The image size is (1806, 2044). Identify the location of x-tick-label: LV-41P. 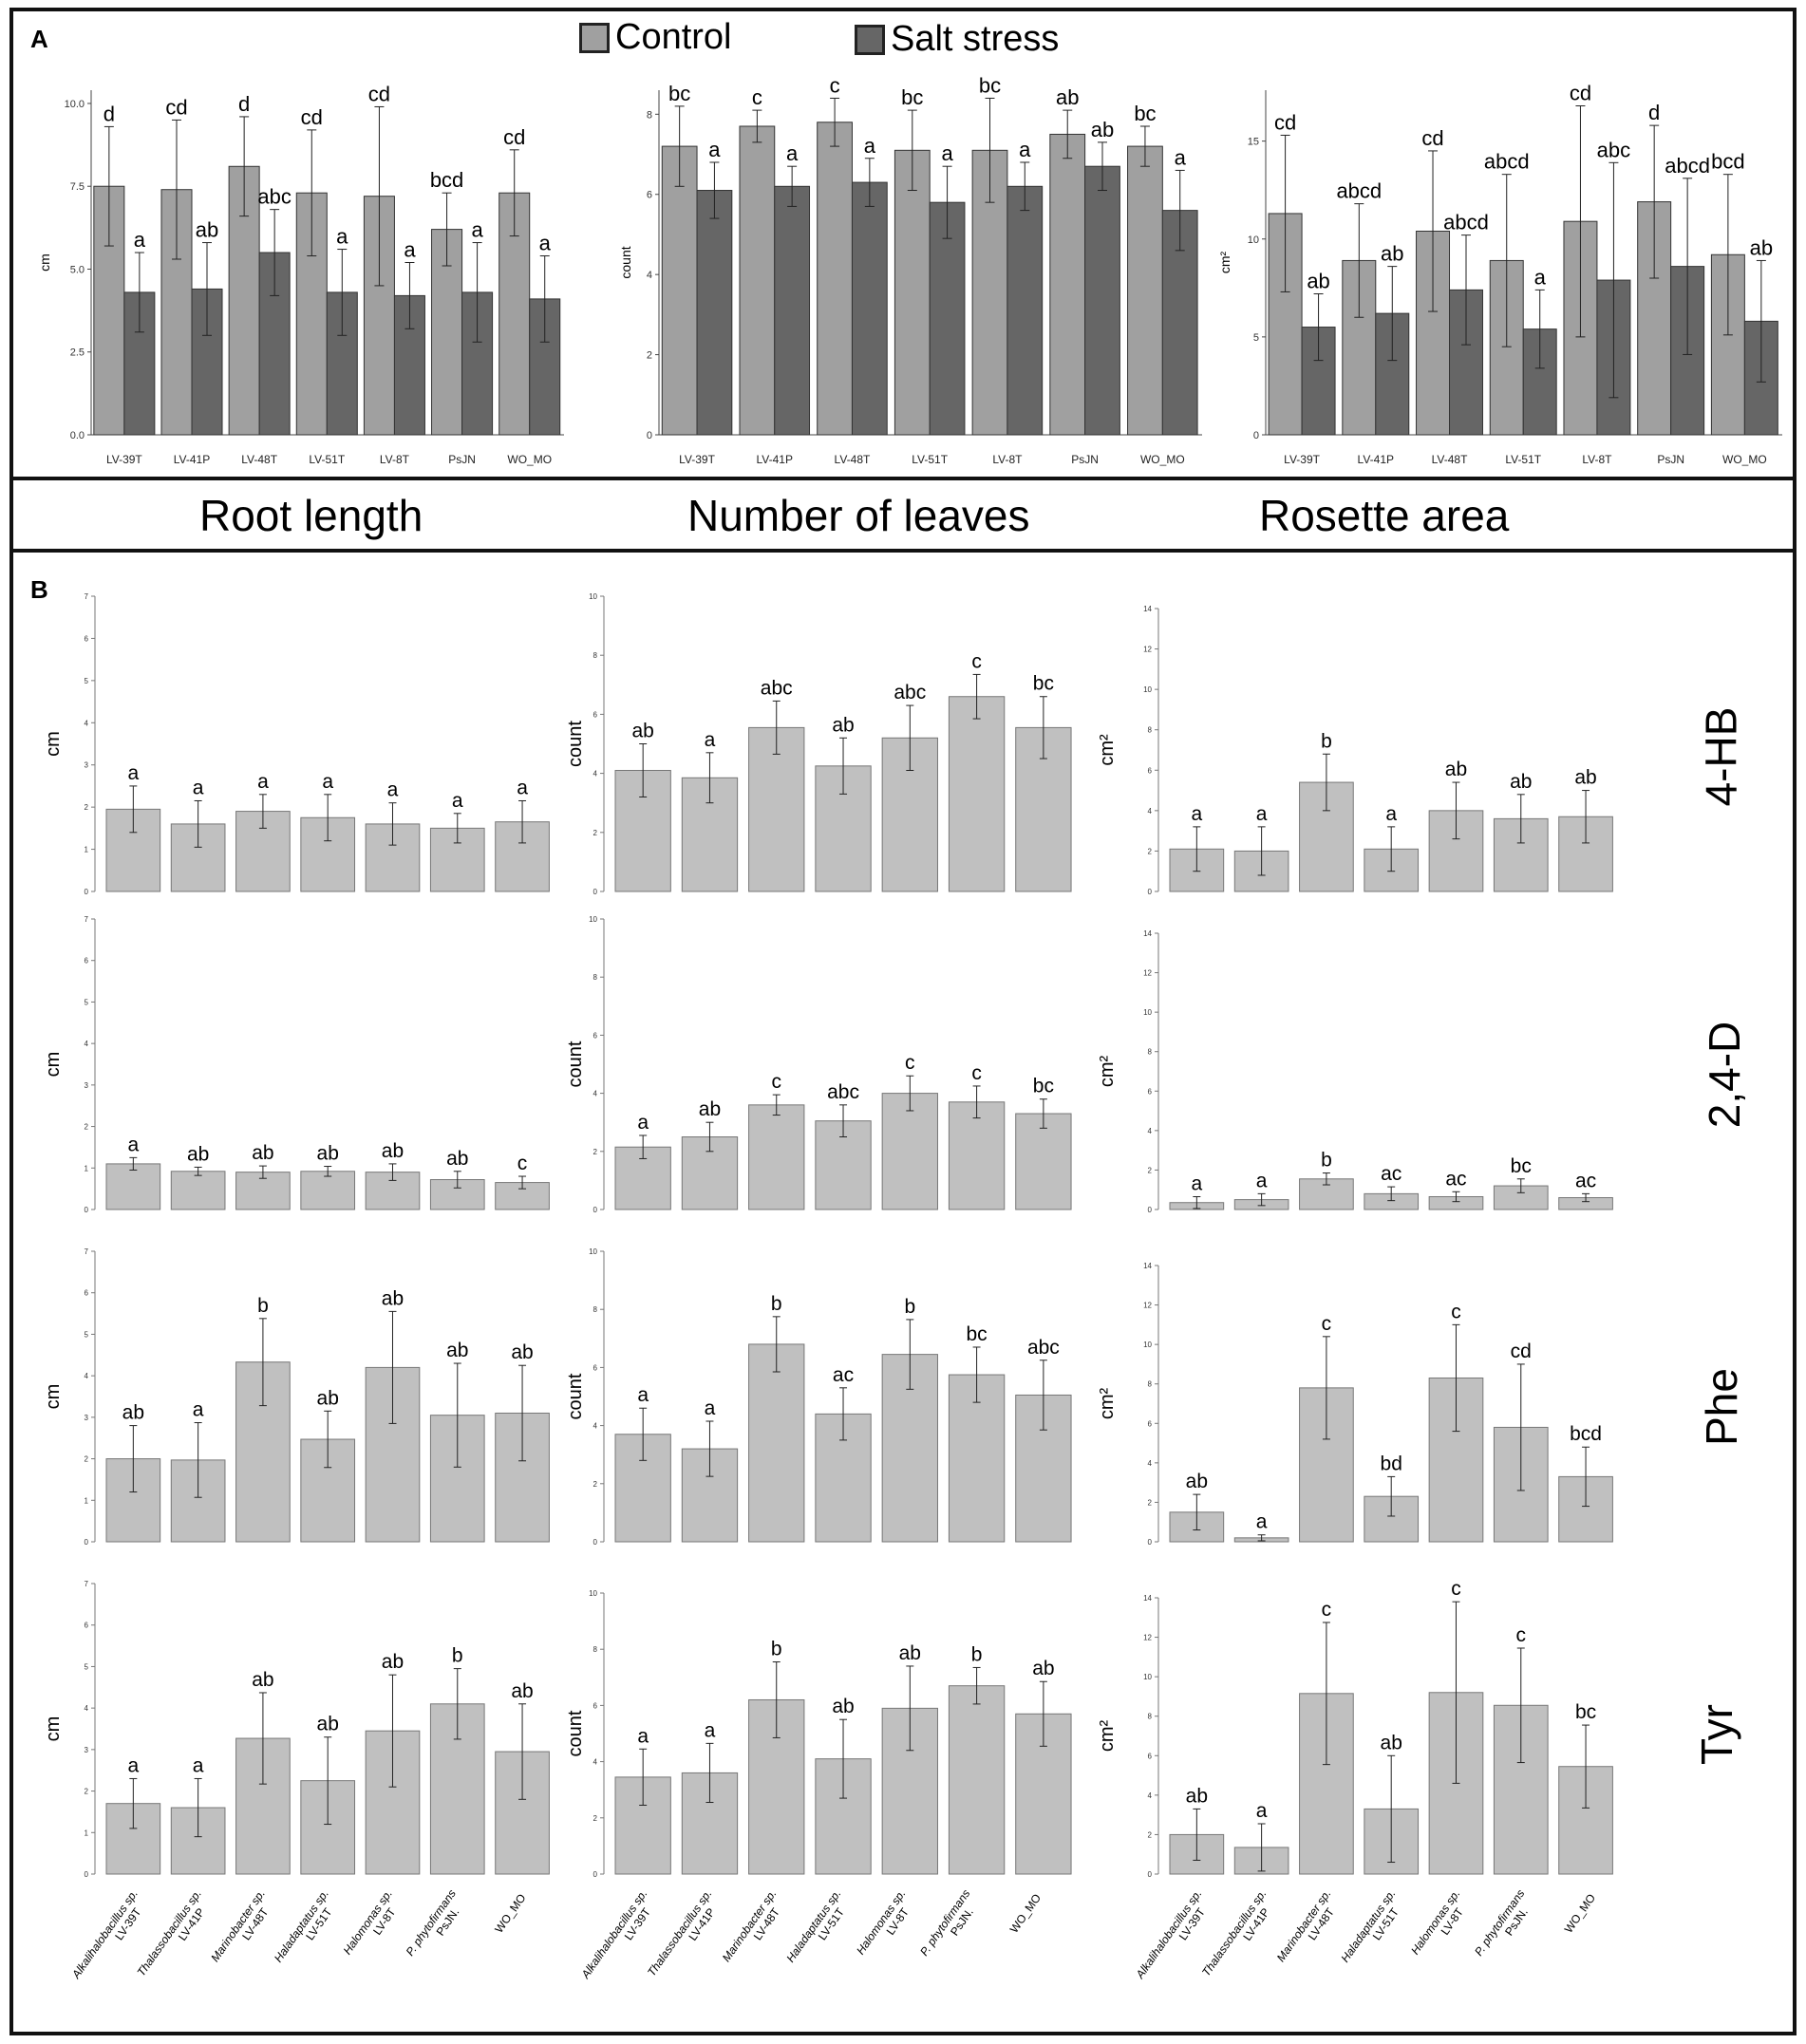
(775, 459).